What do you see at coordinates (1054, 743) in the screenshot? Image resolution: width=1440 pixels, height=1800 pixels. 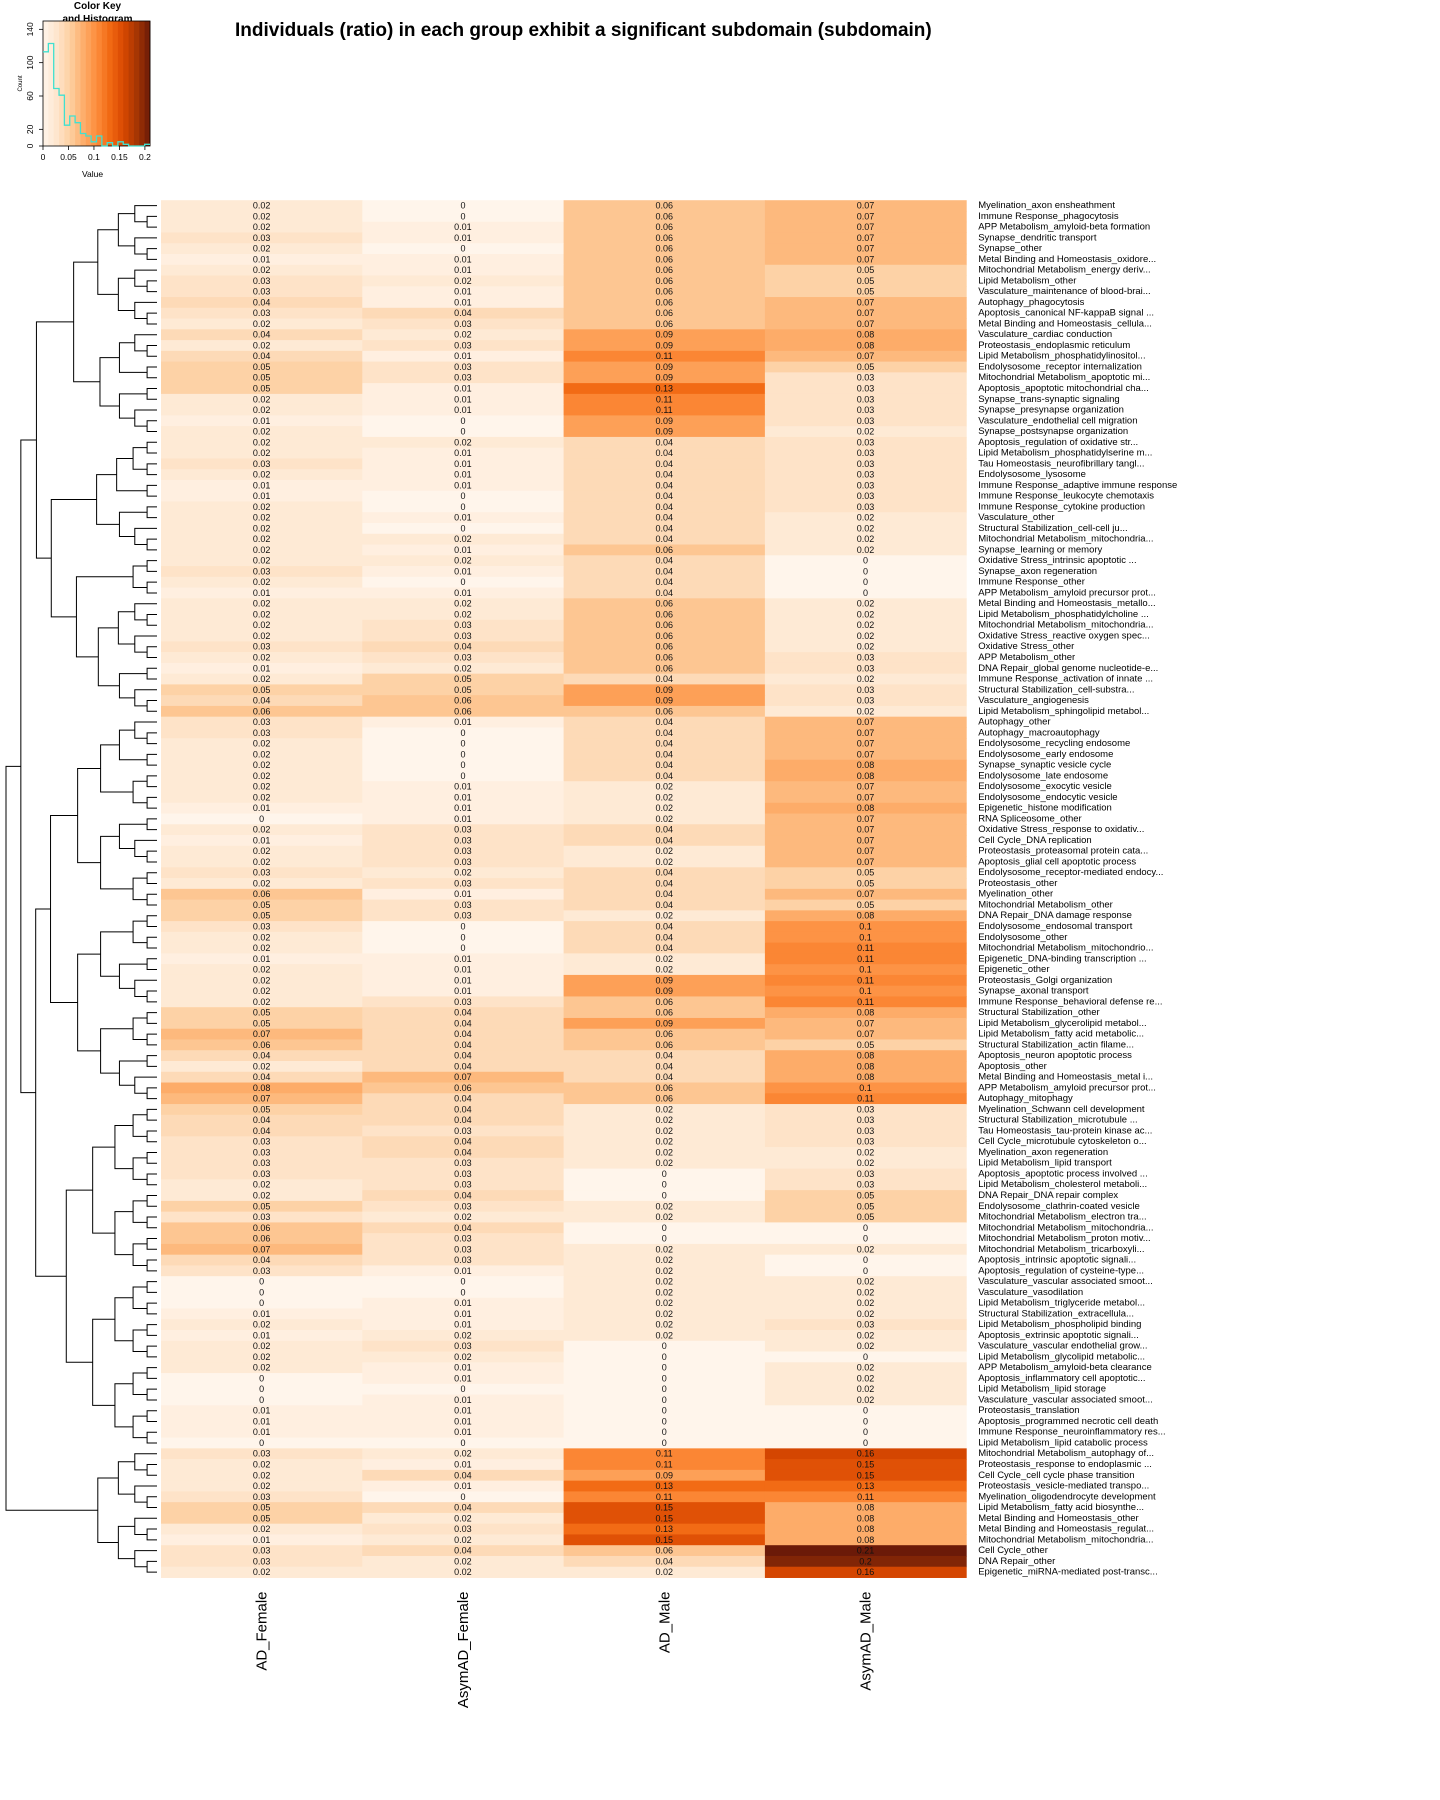 I see `row-label: Endolysosome_recycling endosome` at bounding box center [1054, 743].